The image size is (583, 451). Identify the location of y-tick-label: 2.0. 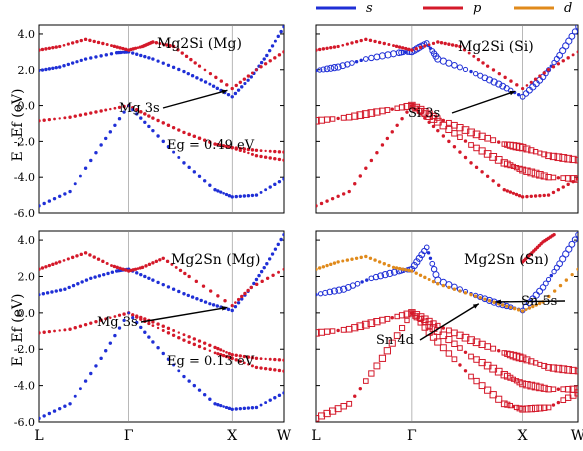
(27, 276).